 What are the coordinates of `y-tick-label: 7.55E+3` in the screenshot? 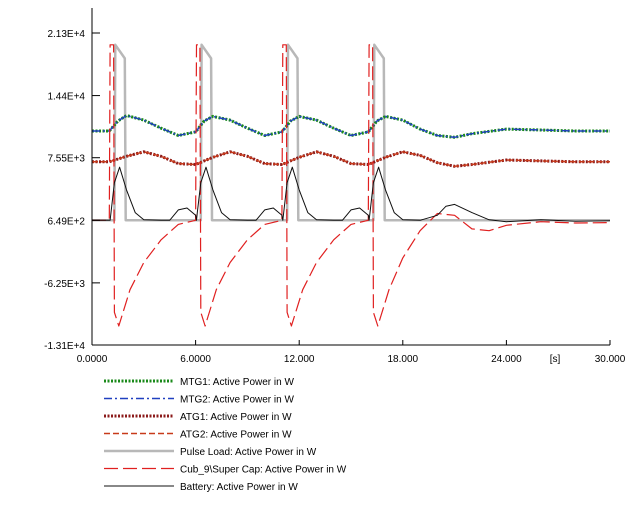 It's located at (66, 159).